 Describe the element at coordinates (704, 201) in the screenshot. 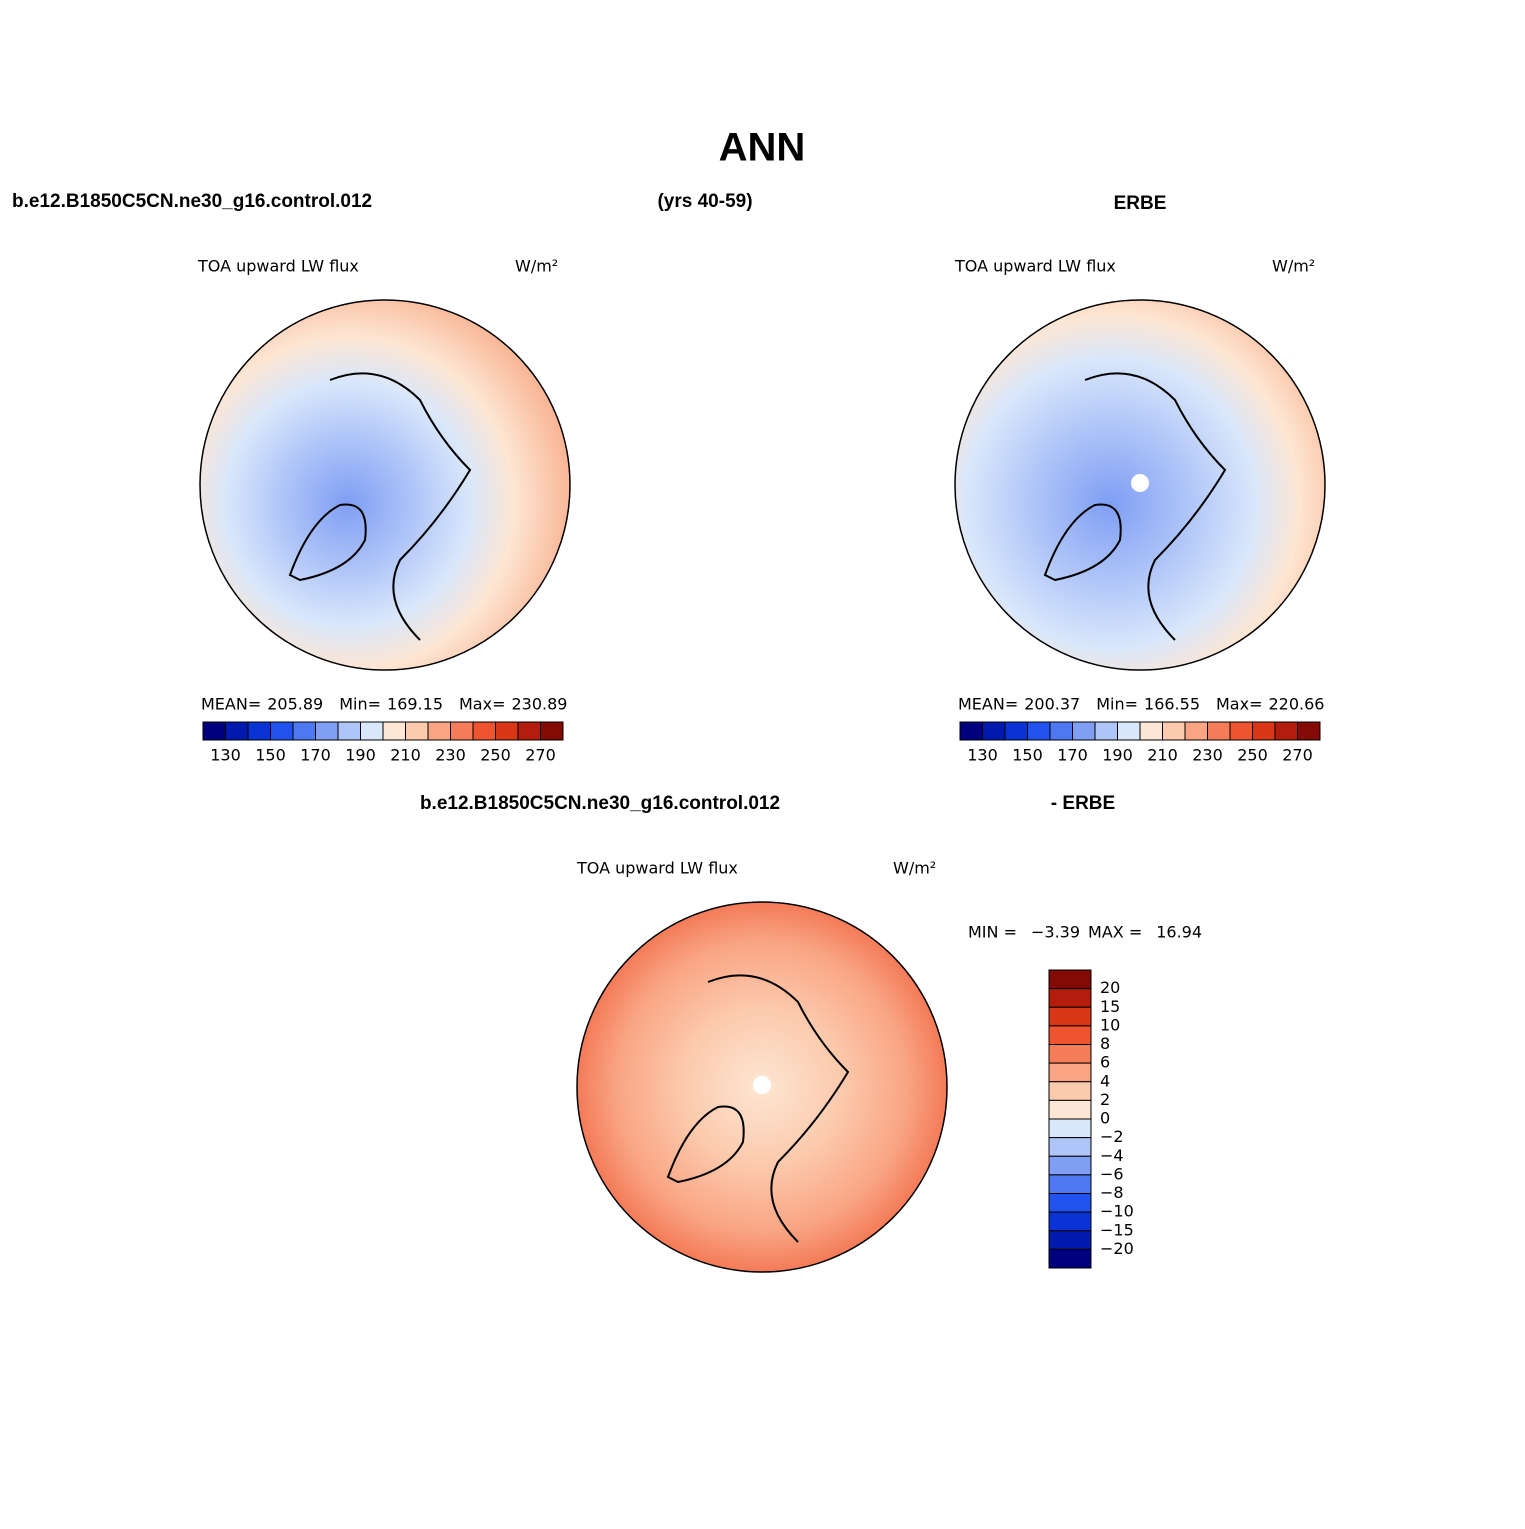

I see `years: (yrs 40-59)` at that location.